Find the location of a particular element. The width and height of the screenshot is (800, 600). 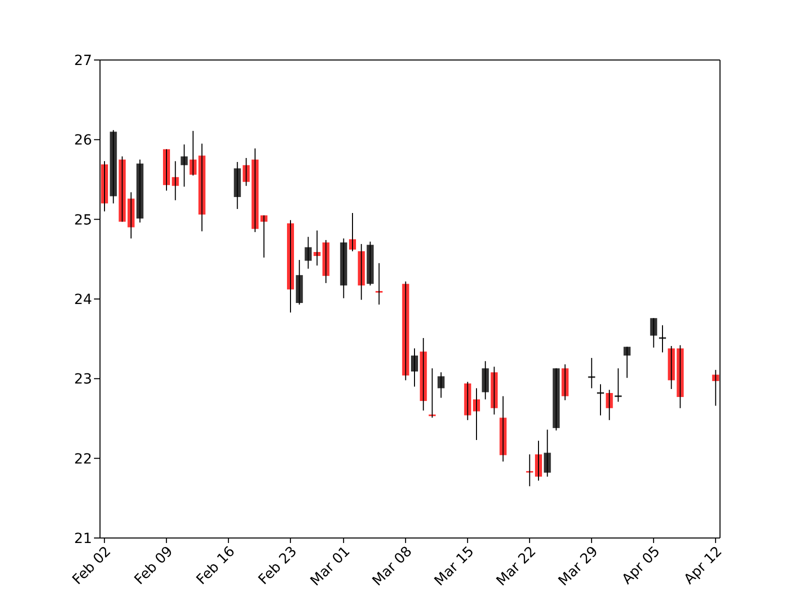

y-tick-label: 22 is located at coordinates (83, 459).